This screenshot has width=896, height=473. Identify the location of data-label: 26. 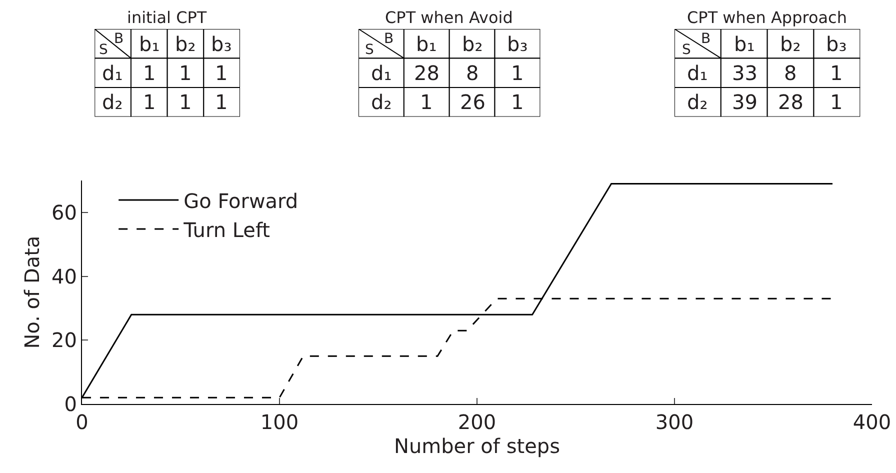
(473, 102).